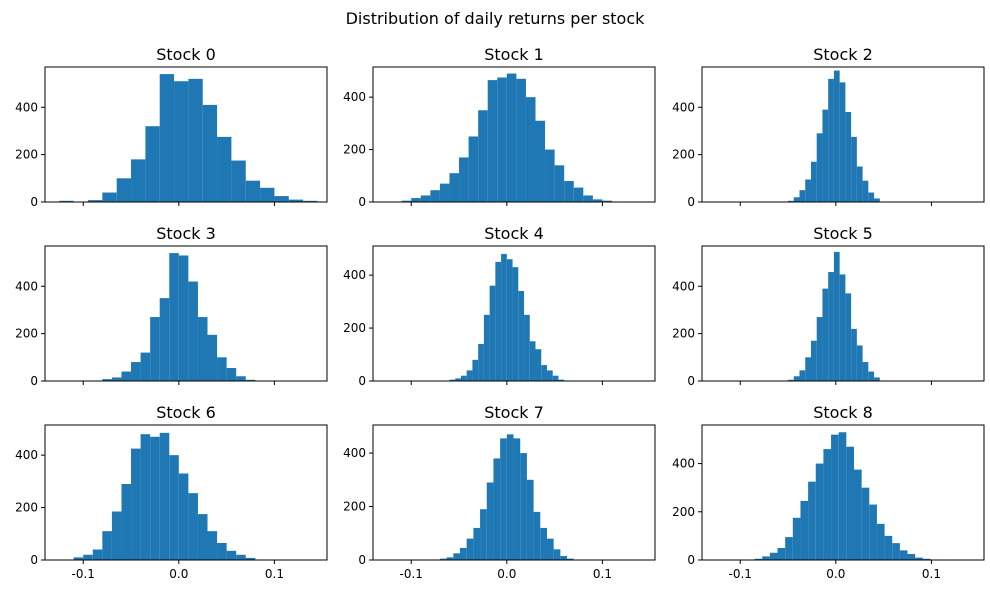 This screenshot has height=592, width=990. Describe the element at coordinates (514, 54) in the screenshot. I see `panel-title: Stock 1` at that location.